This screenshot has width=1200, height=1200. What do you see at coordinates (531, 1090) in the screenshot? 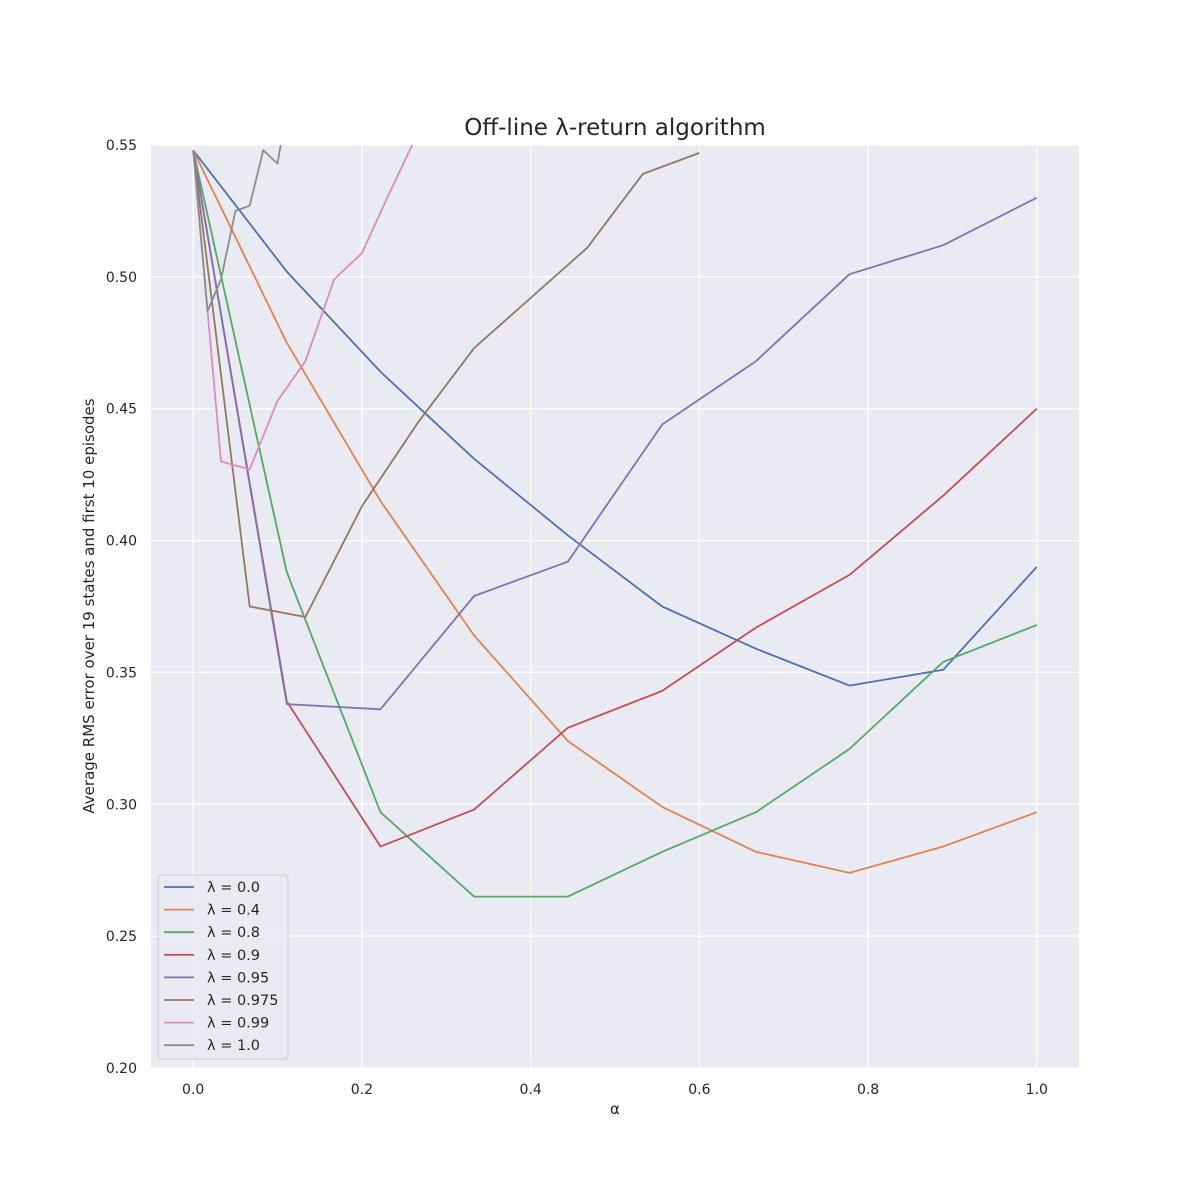
I see `x-tick-label: 0.4` at bounding box center [531, 1090].